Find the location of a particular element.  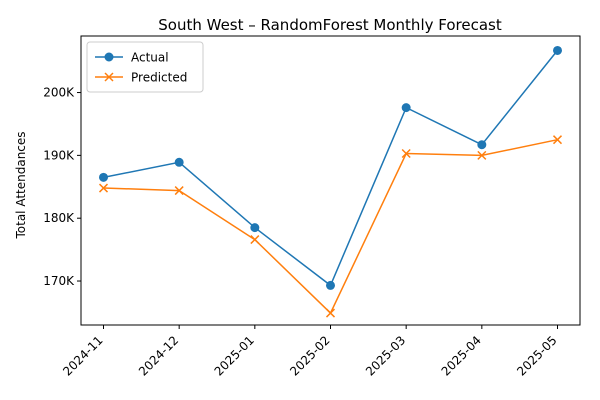

x-tick-label: 2025-03 is located at coordinates (385, 355).